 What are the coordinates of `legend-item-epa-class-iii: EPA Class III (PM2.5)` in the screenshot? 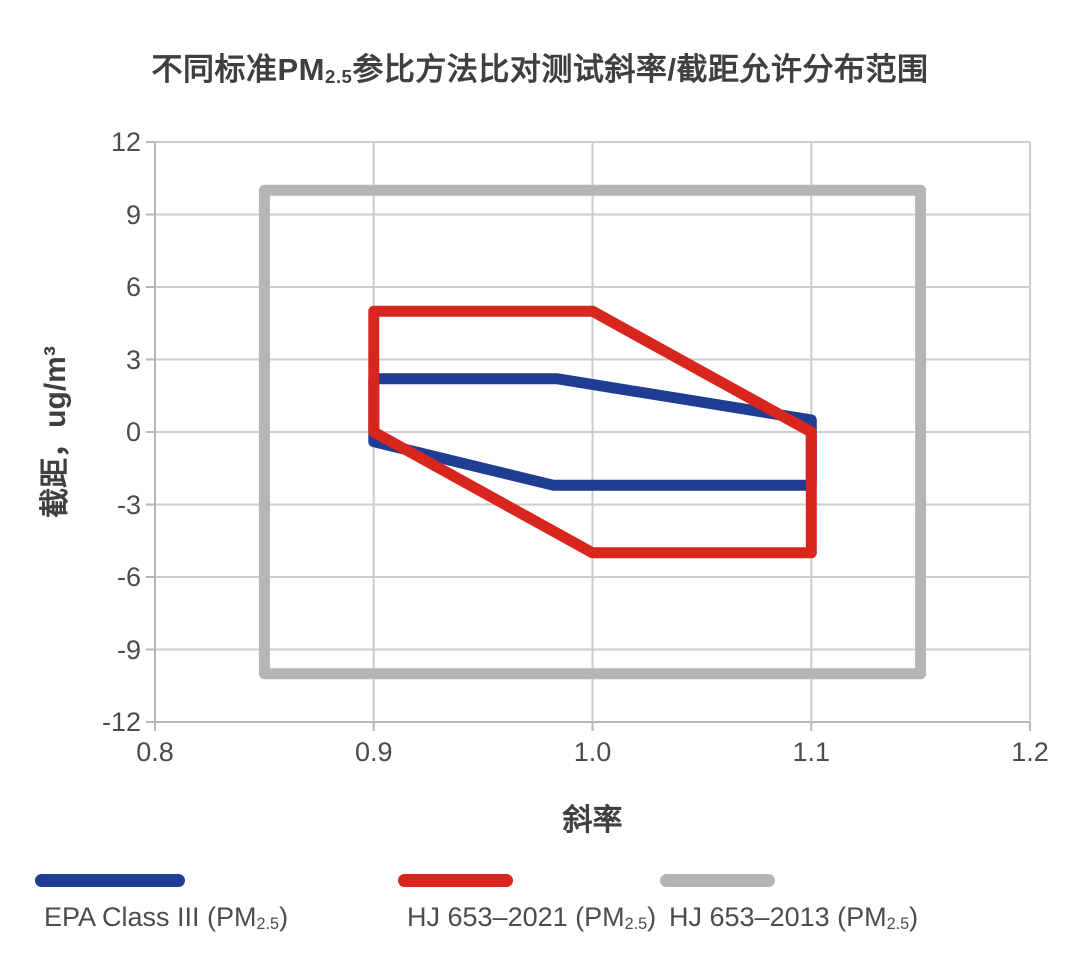 It's located at (161, 903).